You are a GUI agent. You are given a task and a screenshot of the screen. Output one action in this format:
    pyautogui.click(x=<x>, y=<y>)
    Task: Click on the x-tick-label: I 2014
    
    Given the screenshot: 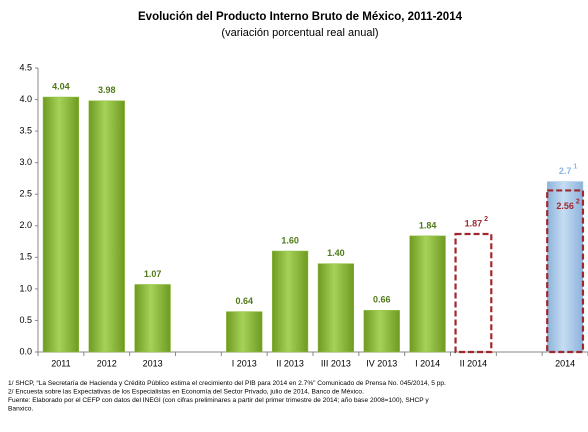 What is the action you would take?
    pyautogui.click(x=427, y=363)
    